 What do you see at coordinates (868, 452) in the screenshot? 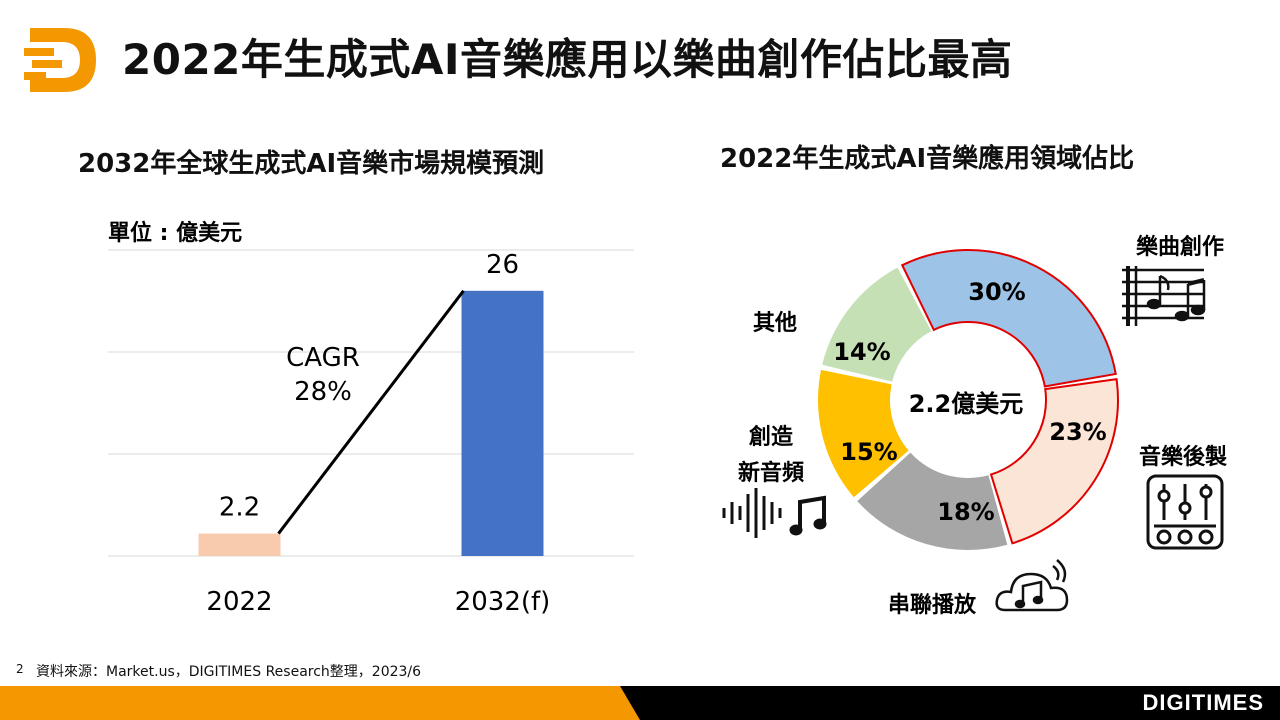
I see `slice-value-label: 15%` at bounding box center [868, 452].